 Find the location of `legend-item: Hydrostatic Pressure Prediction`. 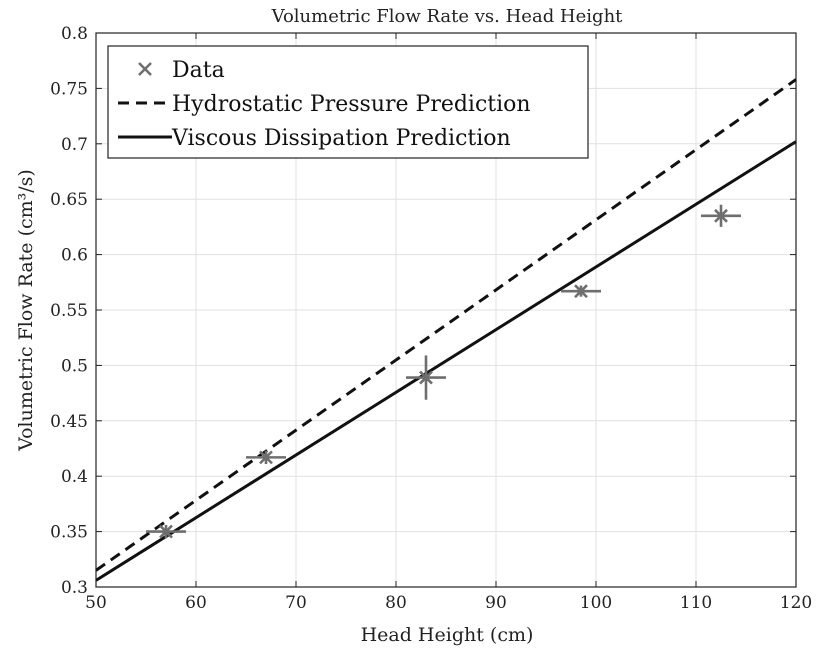

legend-item: Hydrostatic Pressure Prediction is located at coordinates (324, 104).